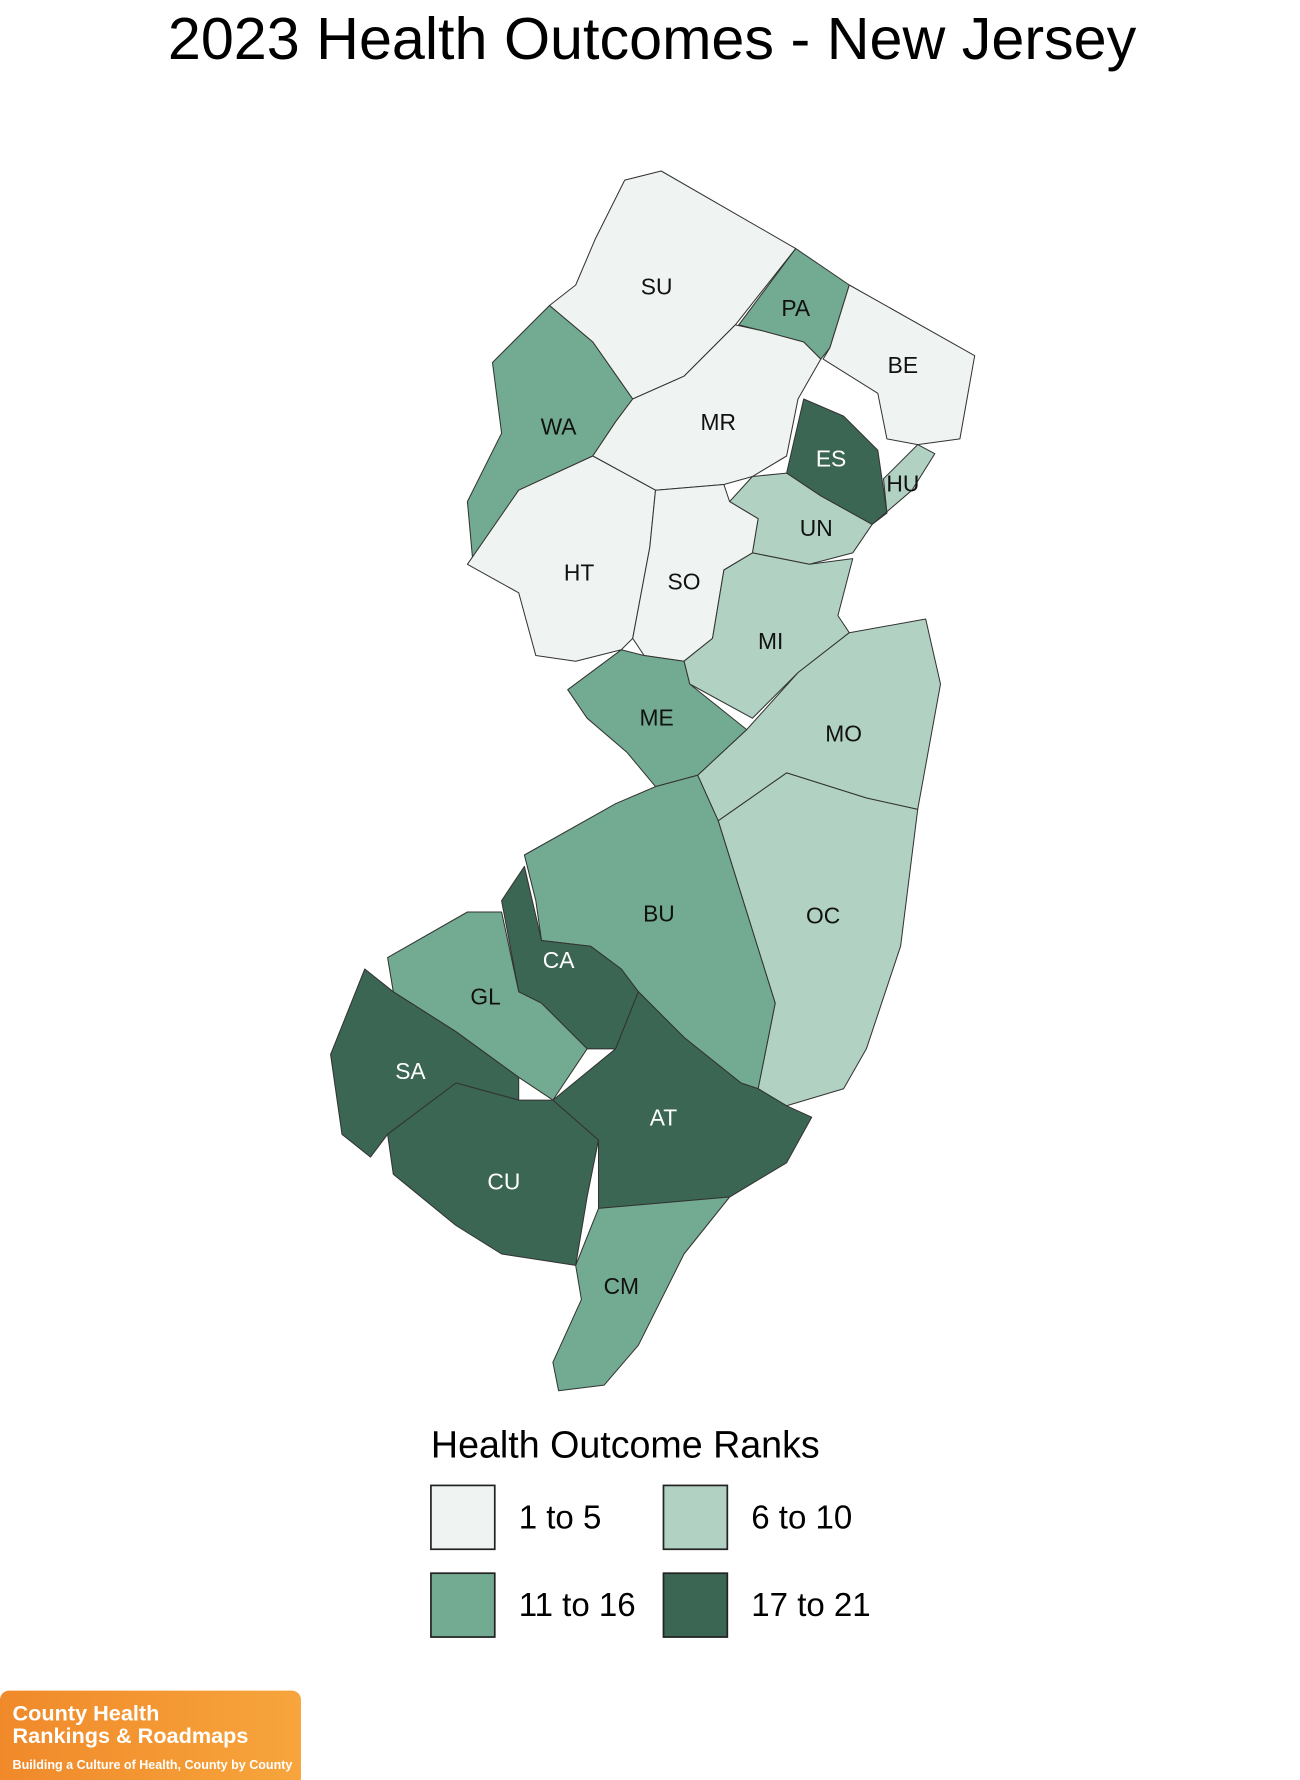 Image resolution: width=1300 pixels, height=1780 pixels. What do you see at coordinates (131, 1735) in the screenshot?
I see `logo-text: Rankings & Roadmaps` at bounding box center [131, 1735].